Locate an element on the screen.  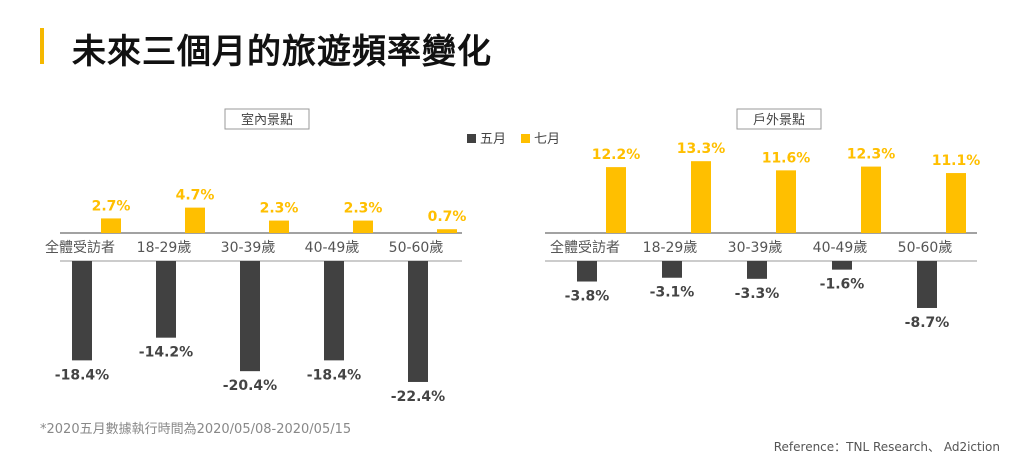
outdoor-label-may: -3.3% is located at coordinates (757, 294).